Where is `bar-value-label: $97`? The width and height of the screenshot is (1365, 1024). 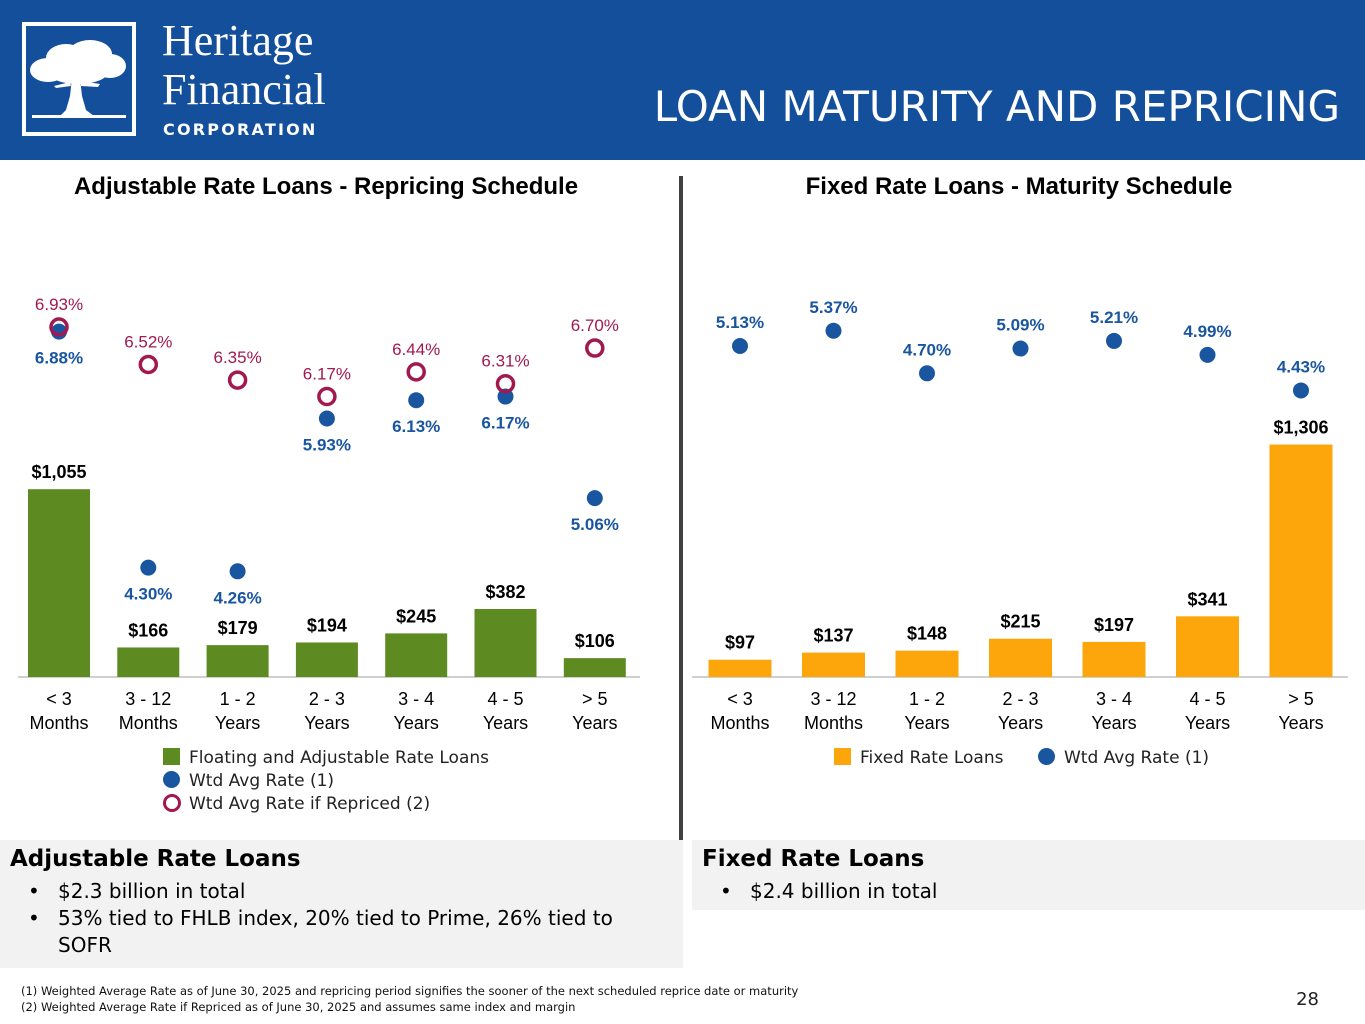
bar-value-label: $97 is located at coordinates (740, 643).